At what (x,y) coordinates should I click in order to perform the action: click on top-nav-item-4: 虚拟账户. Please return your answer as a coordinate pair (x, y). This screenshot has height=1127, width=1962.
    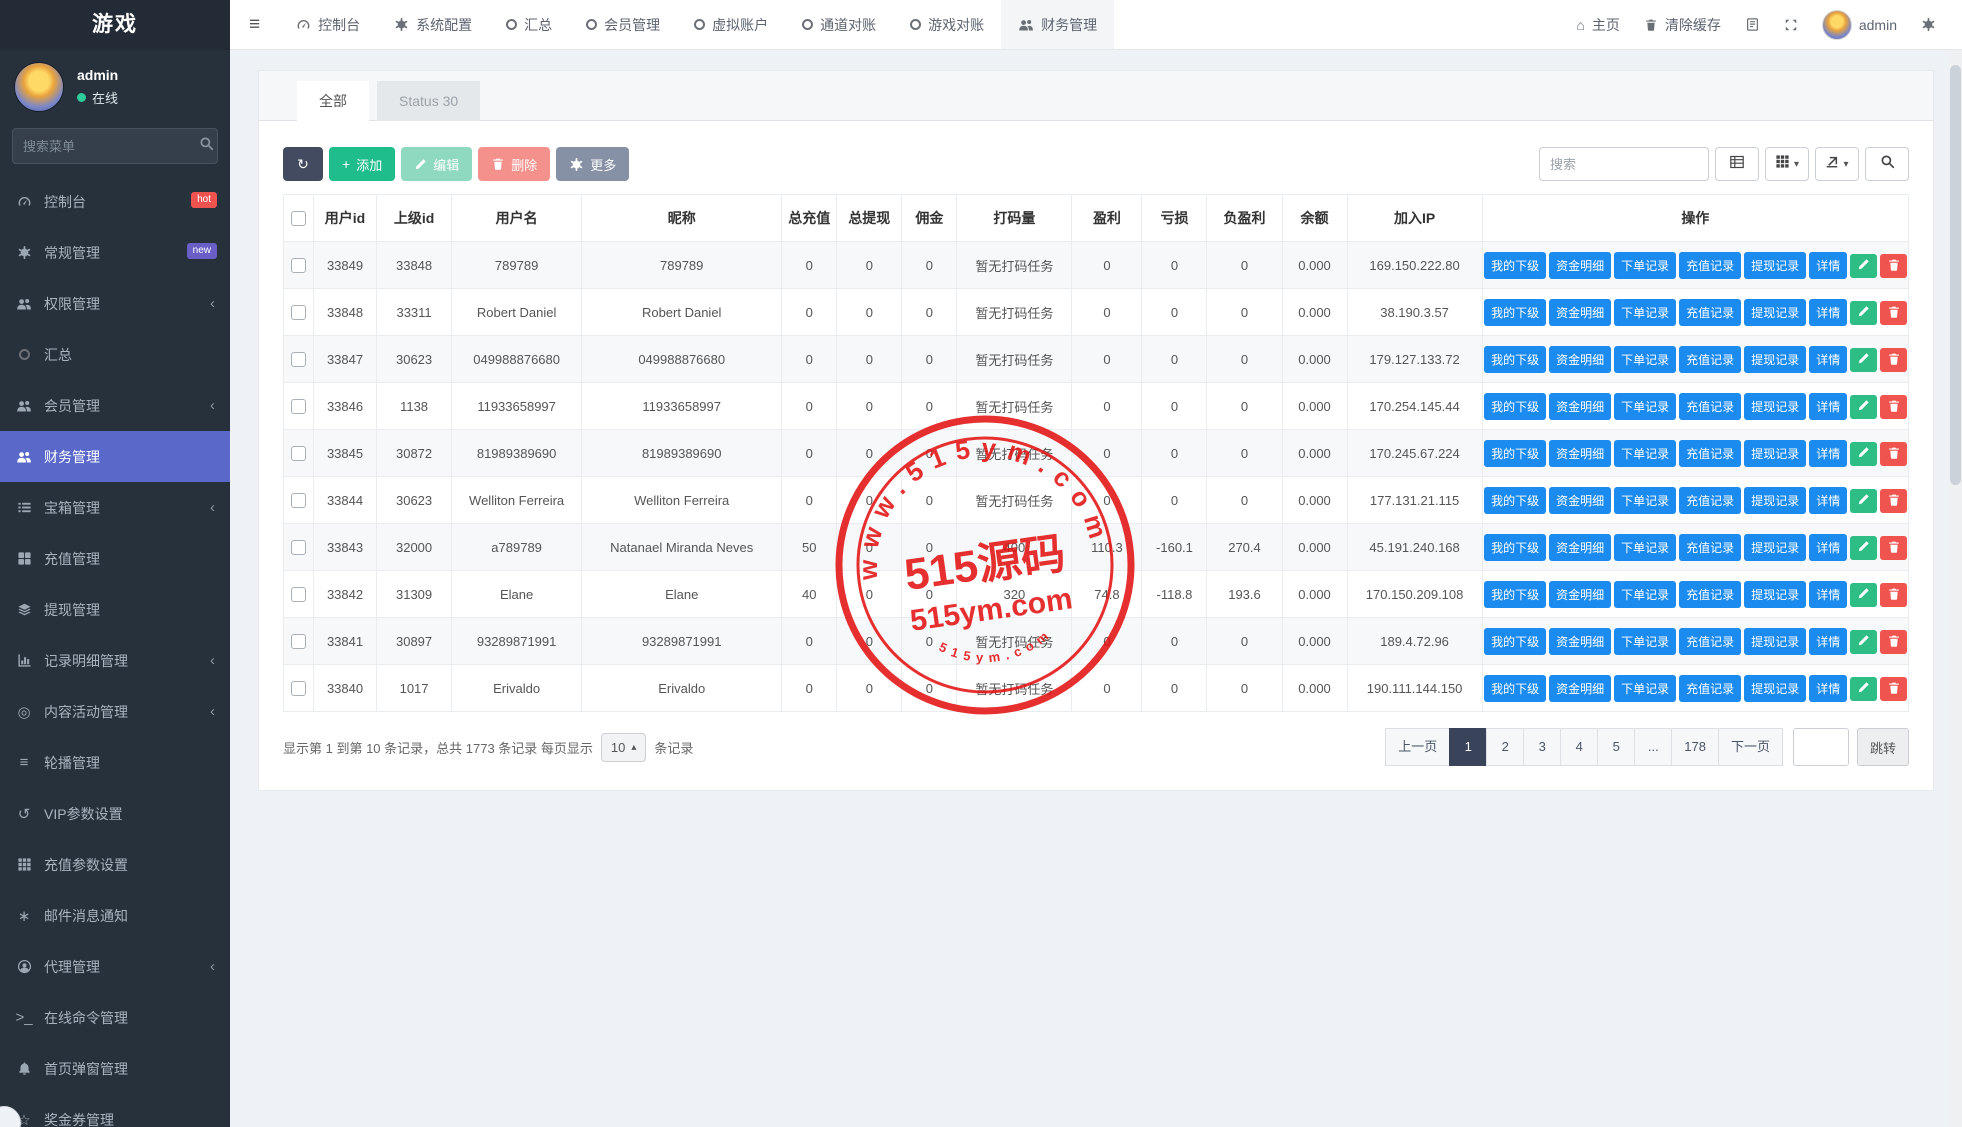
    Looking at the image, I should click on (731, 24).